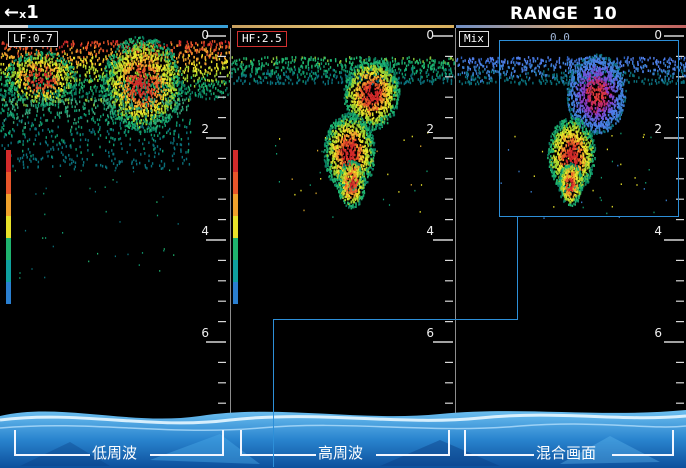 Image resolution: width=686 pixels, height=468 pixels. I want to click on lf-depth-6: 6, so click(205, 333).